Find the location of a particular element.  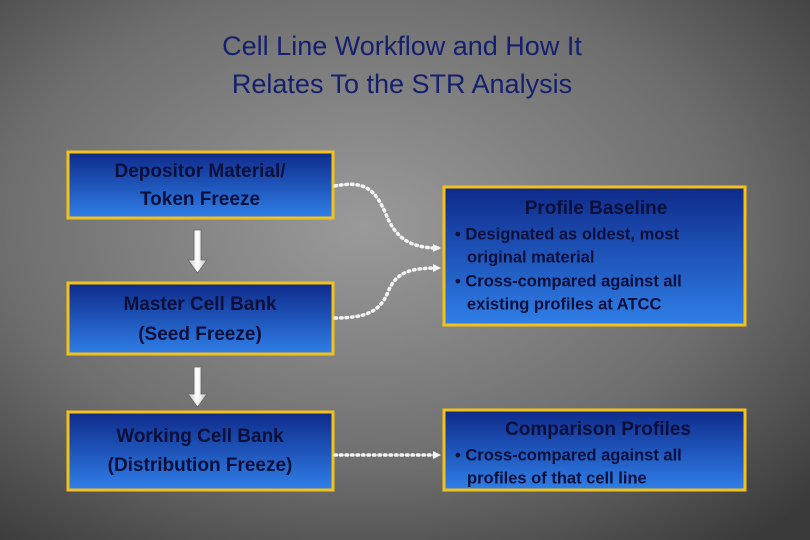

box-label: Working Cell Bank is located at coordinates (200, 436).